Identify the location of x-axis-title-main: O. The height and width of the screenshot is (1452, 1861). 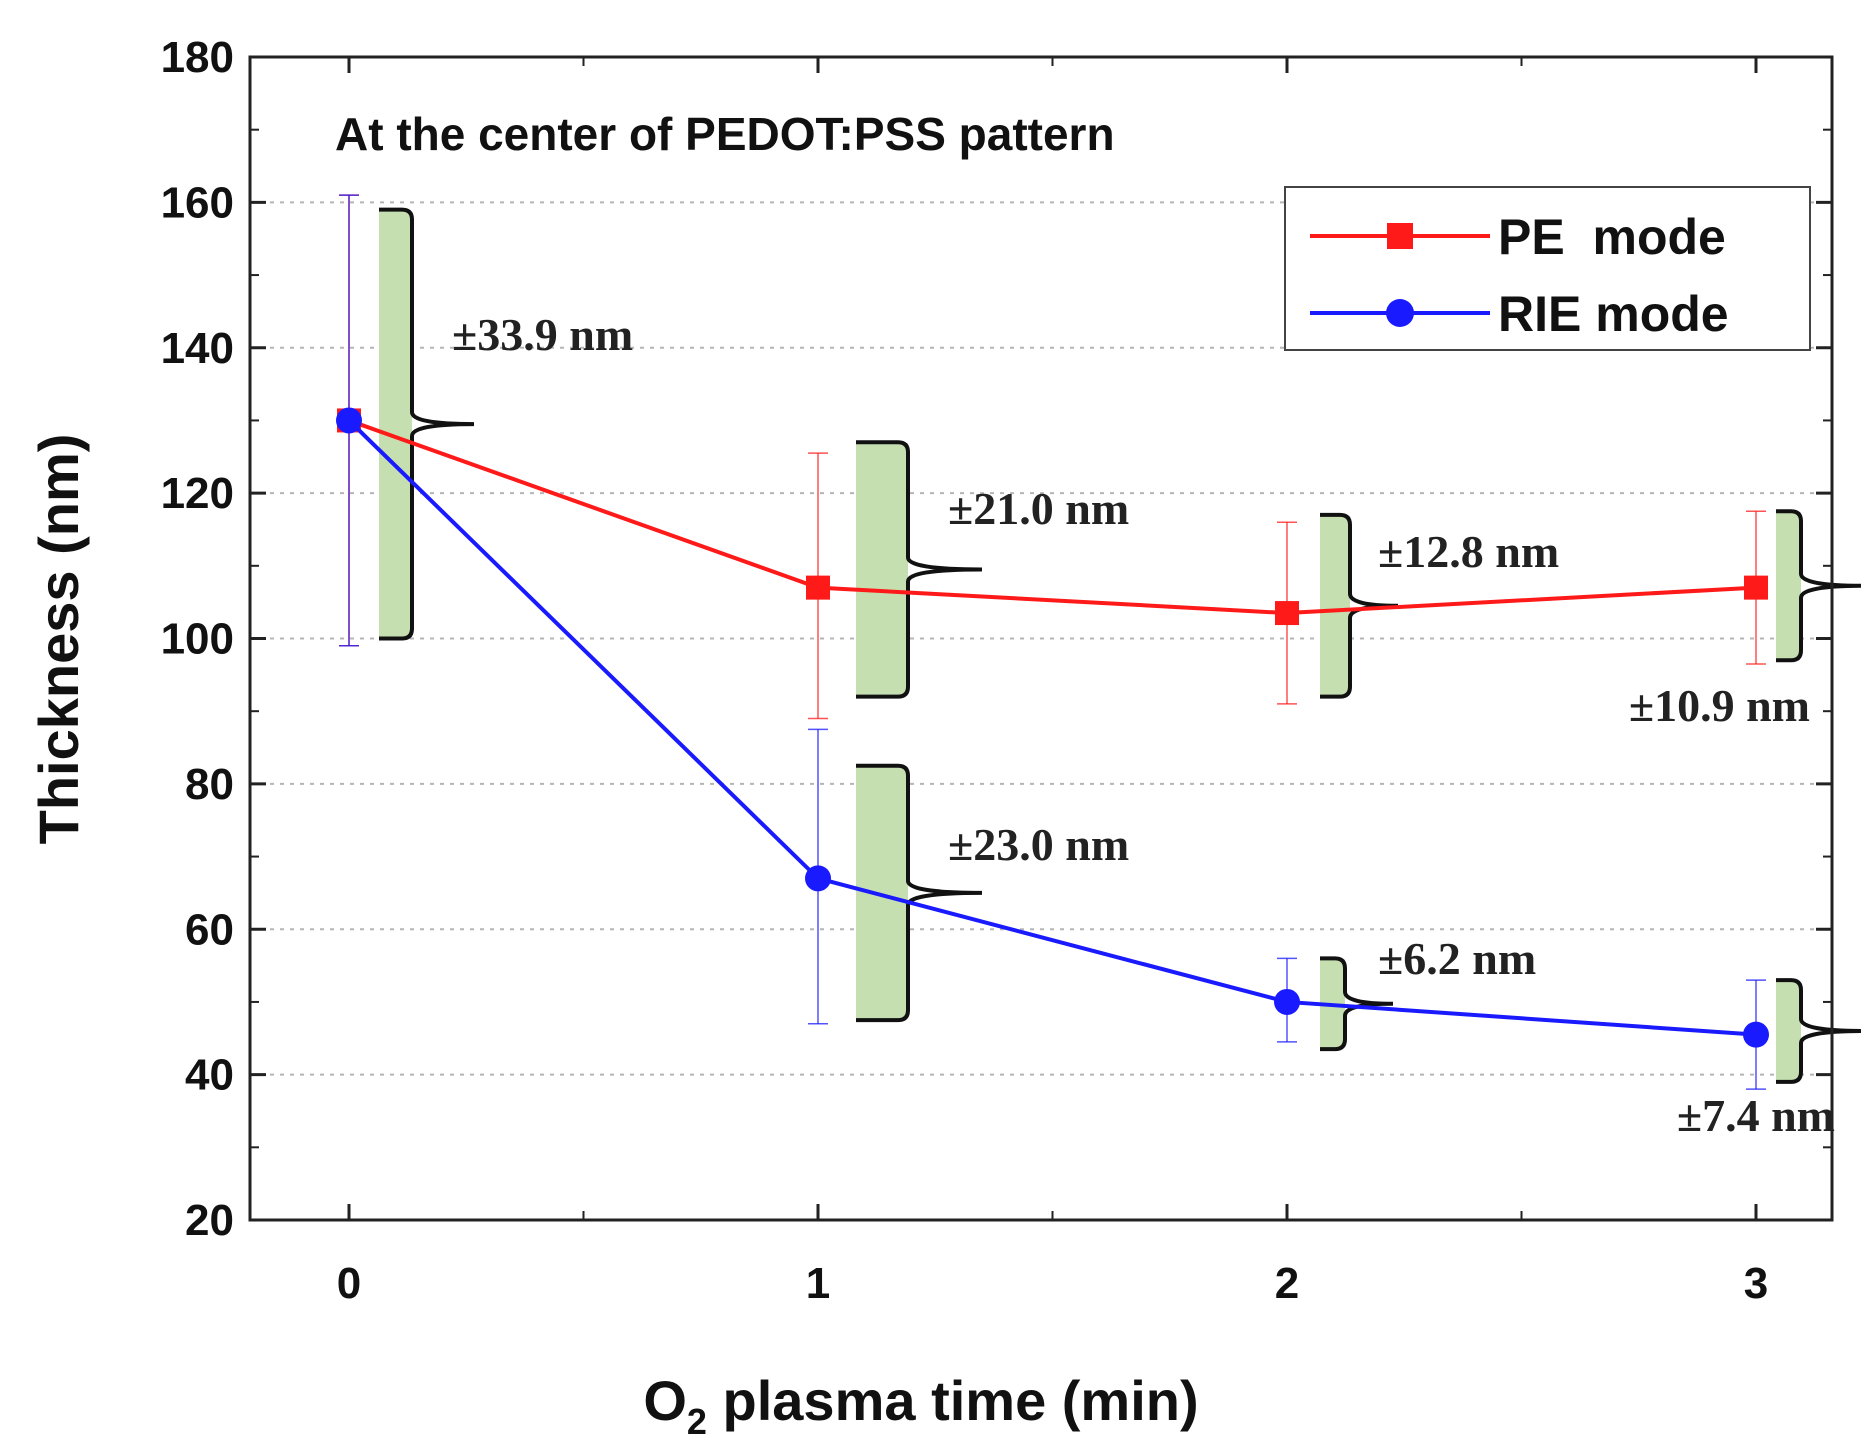
(665, 1400).